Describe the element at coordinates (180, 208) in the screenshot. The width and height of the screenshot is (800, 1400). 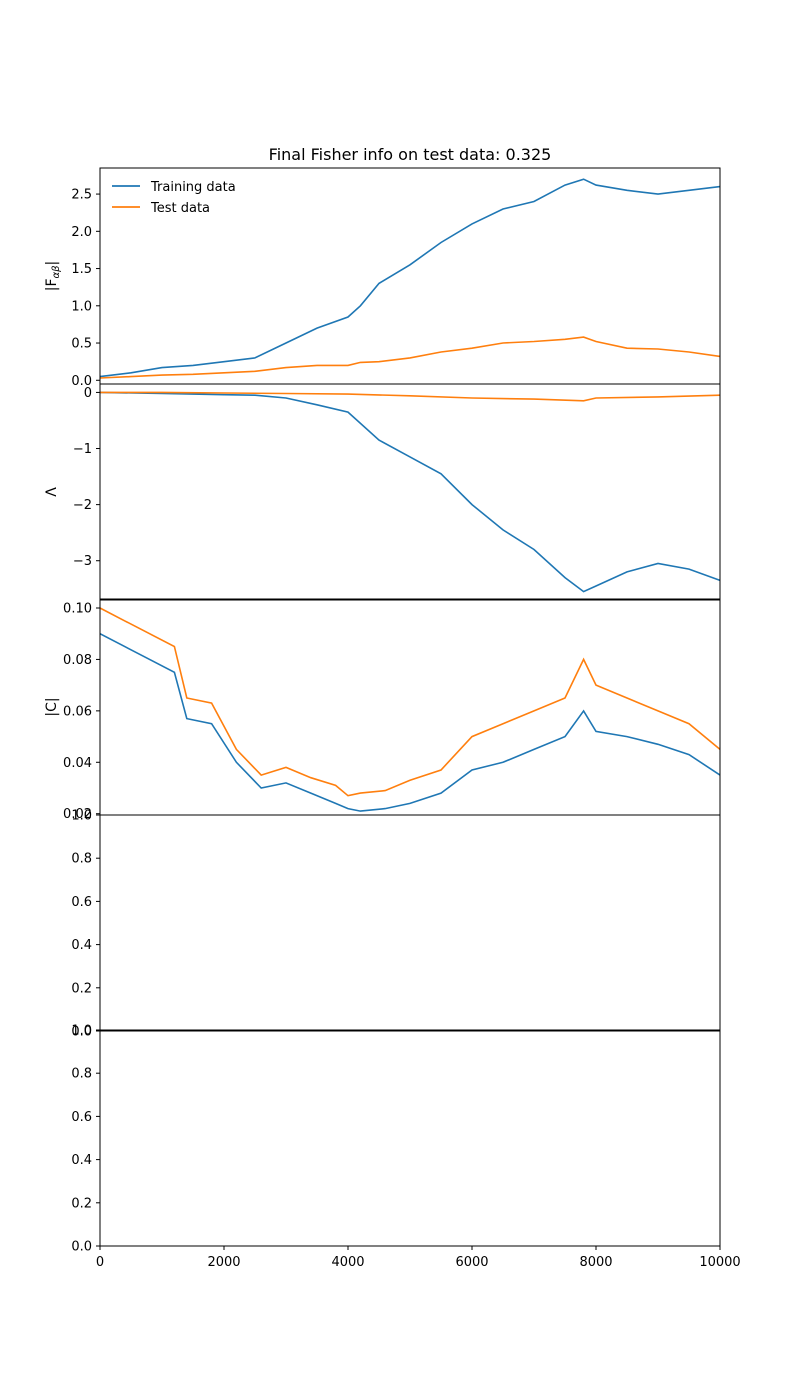
I see `legend-label-test: Test data` at that location.